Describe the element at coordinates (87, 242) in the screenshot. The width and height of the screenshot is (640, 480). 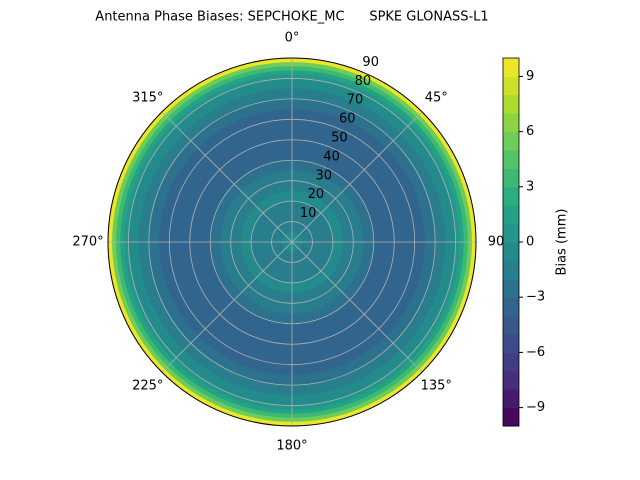
I see `theta-tick-label: 270°` at that location.